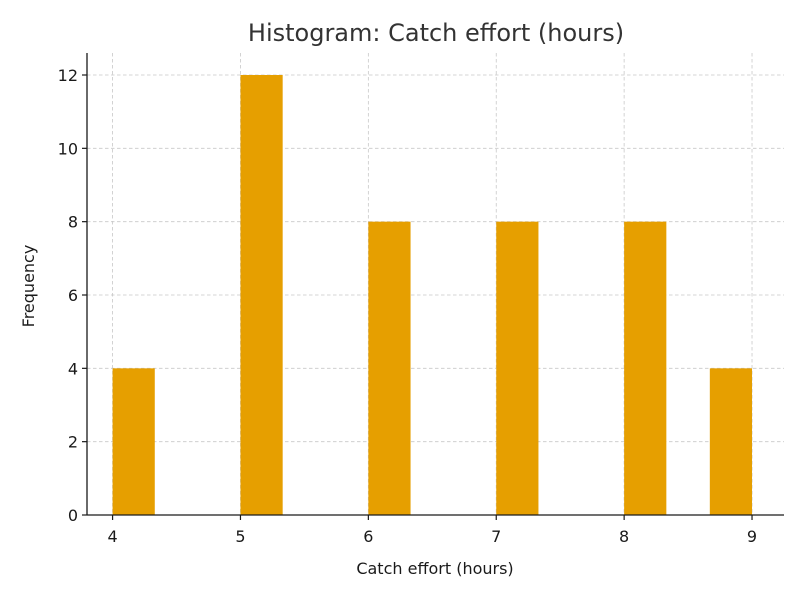 The width and height of the screenshot is (798, 594). Describe the element at coordinates (73, 222) in the screenshot. I see `y-tick-label: 8` at that location.